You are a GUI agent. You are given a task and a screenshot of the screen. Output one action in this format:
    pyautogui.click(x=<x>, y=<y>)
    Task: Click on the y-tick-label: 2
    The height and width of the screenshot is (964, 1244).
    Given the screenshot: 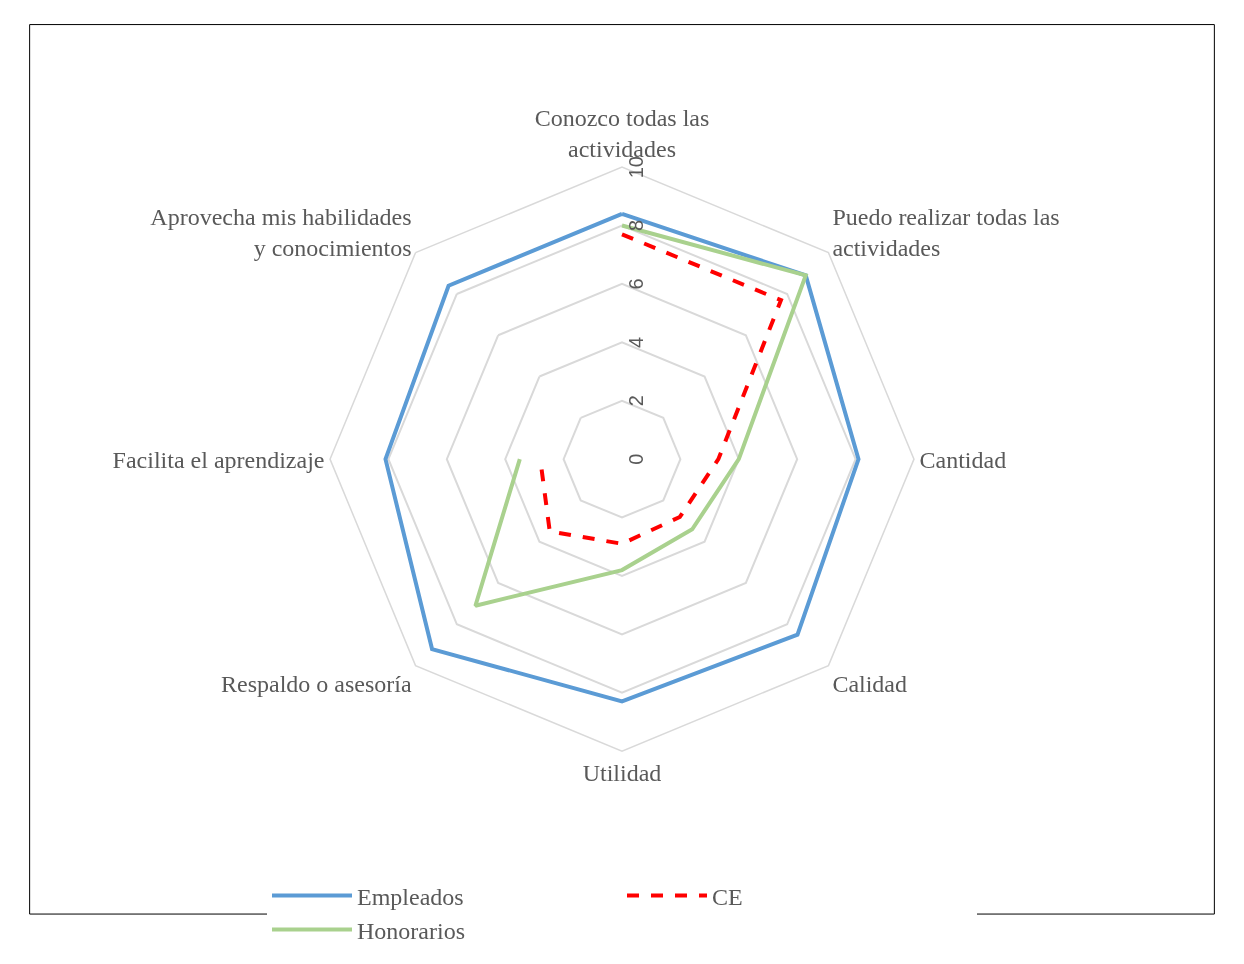 What is the action you would take?
    pyautogui.click(x=635, y=401)
    